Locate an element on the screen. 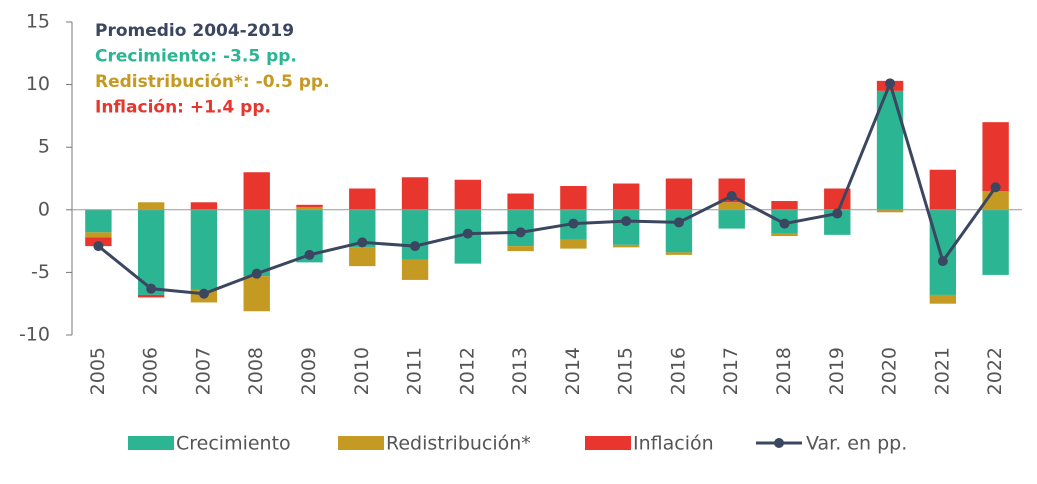  x-tick-label: 2022 is located at coordinates (995, 371).